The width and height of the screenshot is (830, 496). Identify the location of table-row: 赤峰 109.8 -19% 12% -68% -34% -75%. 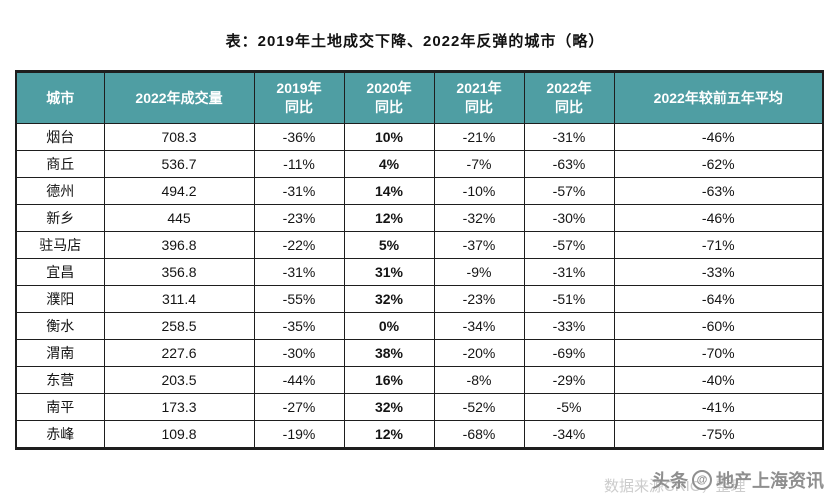
(419, 434).